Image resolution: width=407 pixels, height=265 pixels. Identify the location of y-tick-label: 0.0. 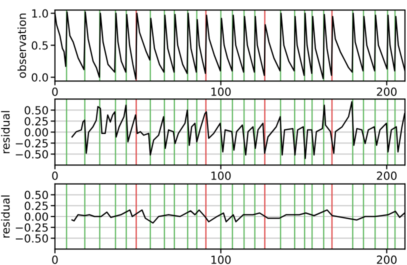
(40, 77).